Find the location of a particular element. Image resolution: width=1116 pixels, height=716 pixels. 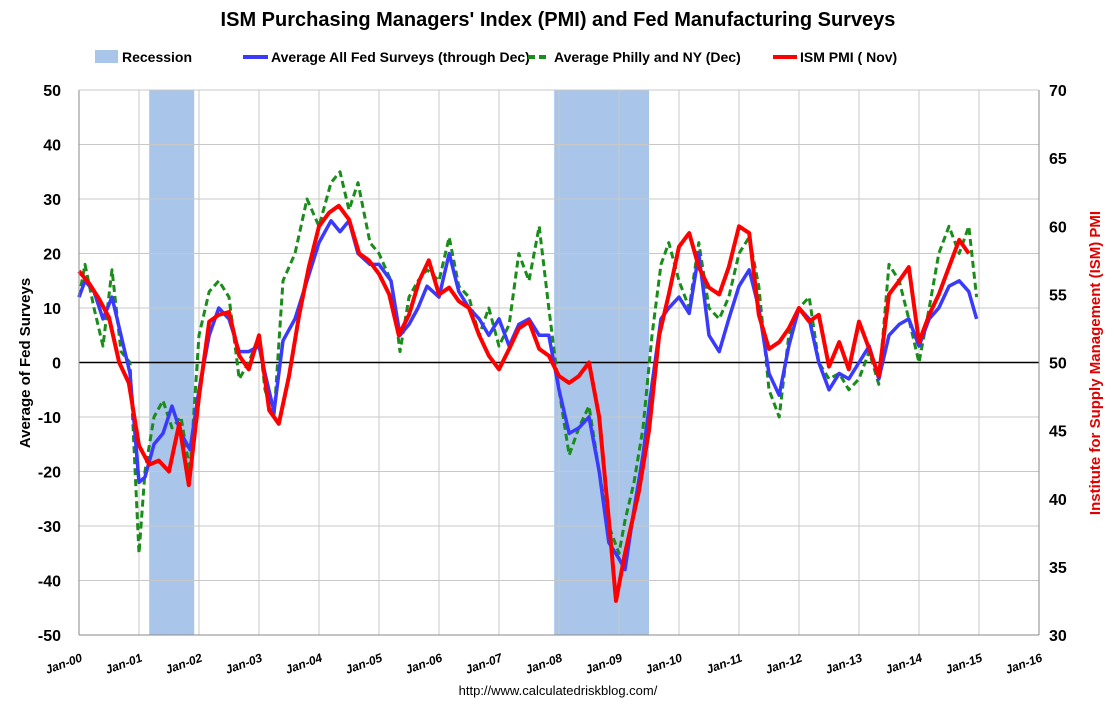

x-tick-label: Jan-06 is located at coordinates (424, 664).